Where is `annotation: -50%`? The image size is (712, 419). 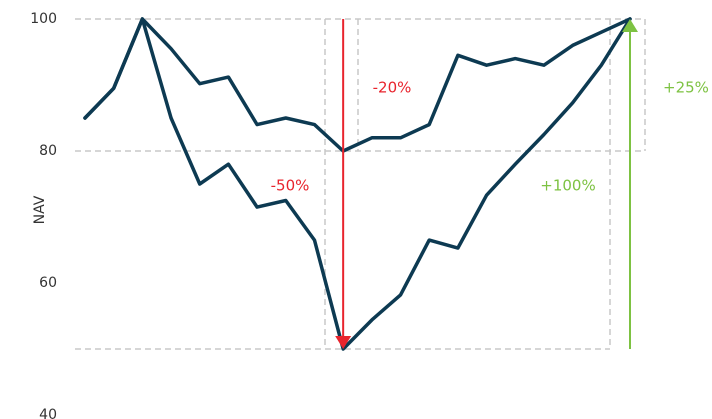
annotation: -50% is located at coordinates (290, 186).